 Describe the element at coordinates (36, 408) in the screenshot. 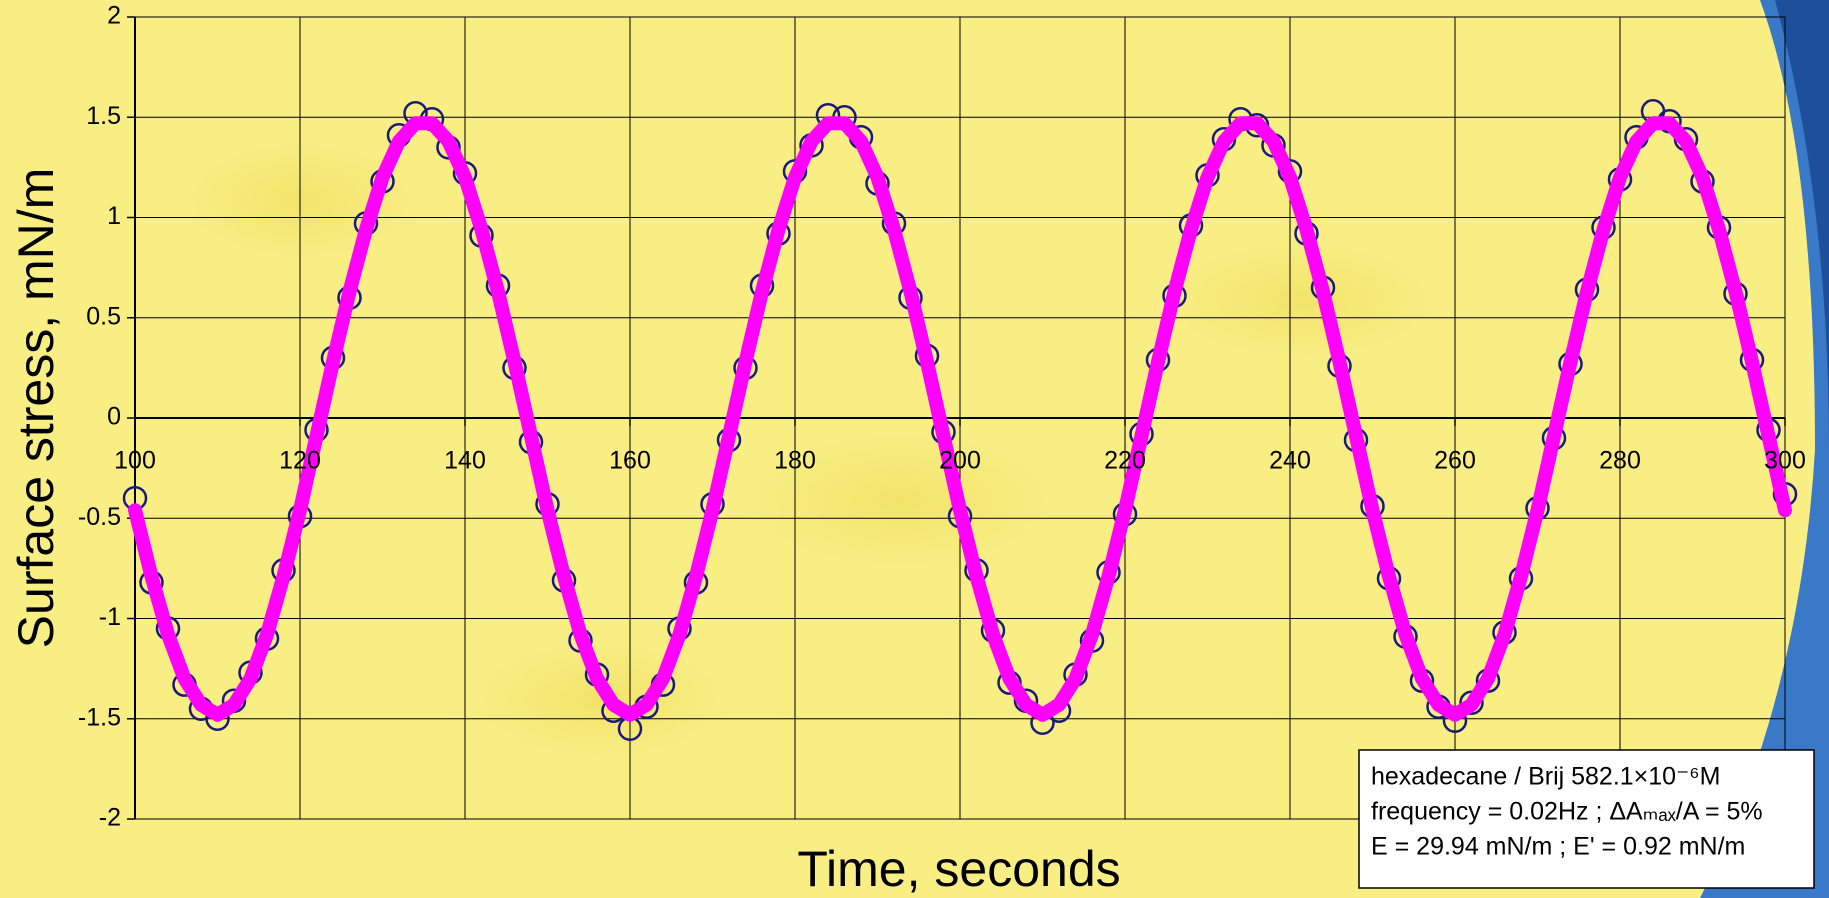

I see `y-axis-title: Surface stress, mN/m` at that location.